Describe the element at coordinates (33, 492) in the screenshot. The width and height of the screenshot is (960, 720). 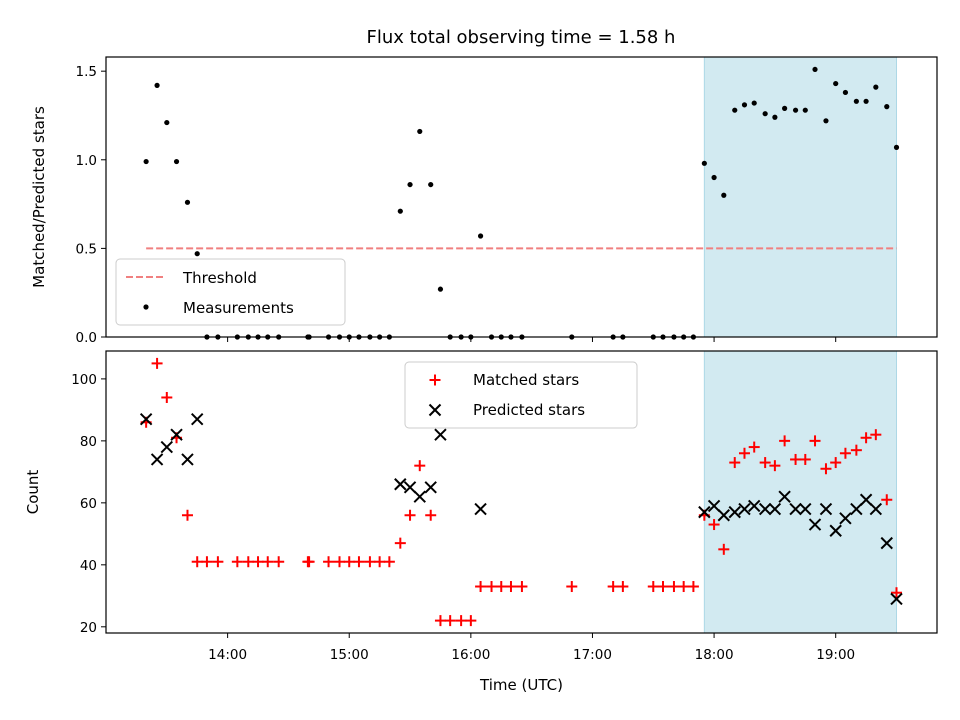
I see `count-y-axis-label: Count` at that location.